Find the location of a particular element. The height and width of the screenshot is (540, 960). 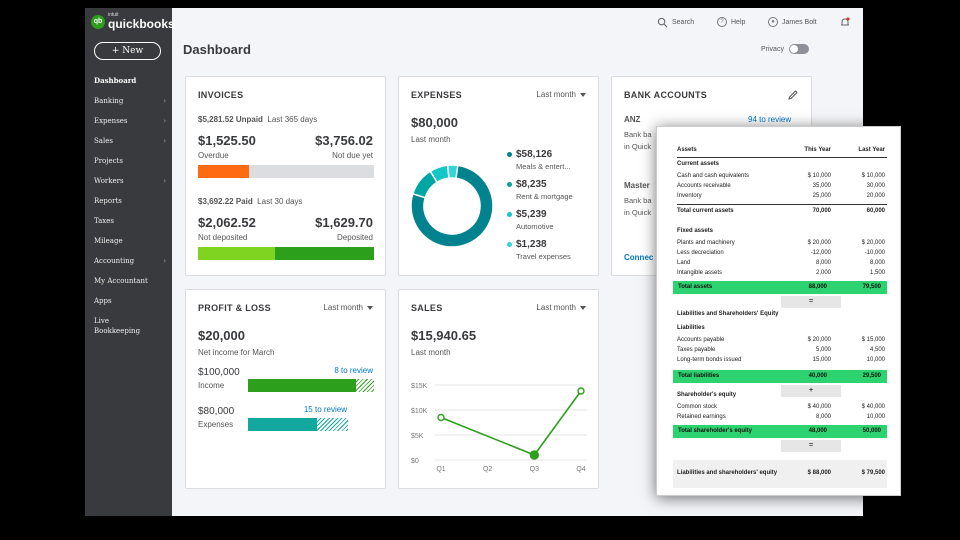

sales-line-chart: $0 $5K $10K $15K Q1 Q2 Q3 Q4 is located at coordinates (499, 420).